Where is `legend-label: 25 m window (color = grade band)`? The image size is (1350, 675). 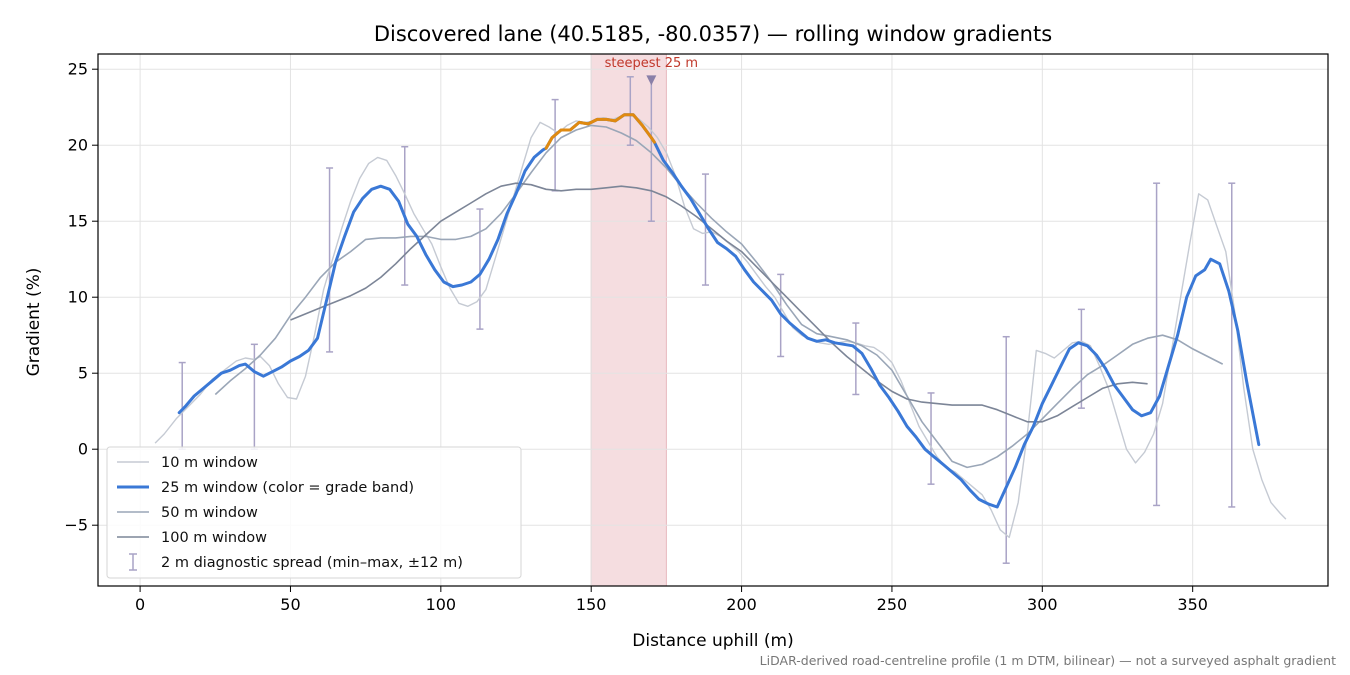 legend-label: 25 m window (color = grade band) is located at coordinates (287, 488).